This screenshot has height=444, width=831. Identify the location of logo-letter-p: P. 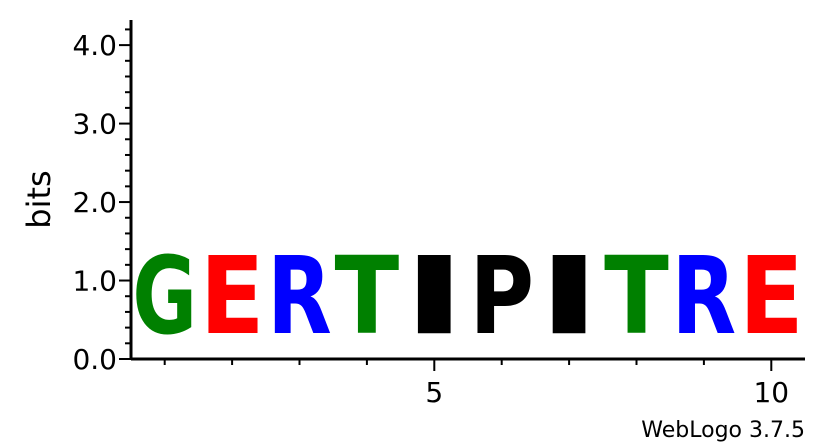
(501, 297).